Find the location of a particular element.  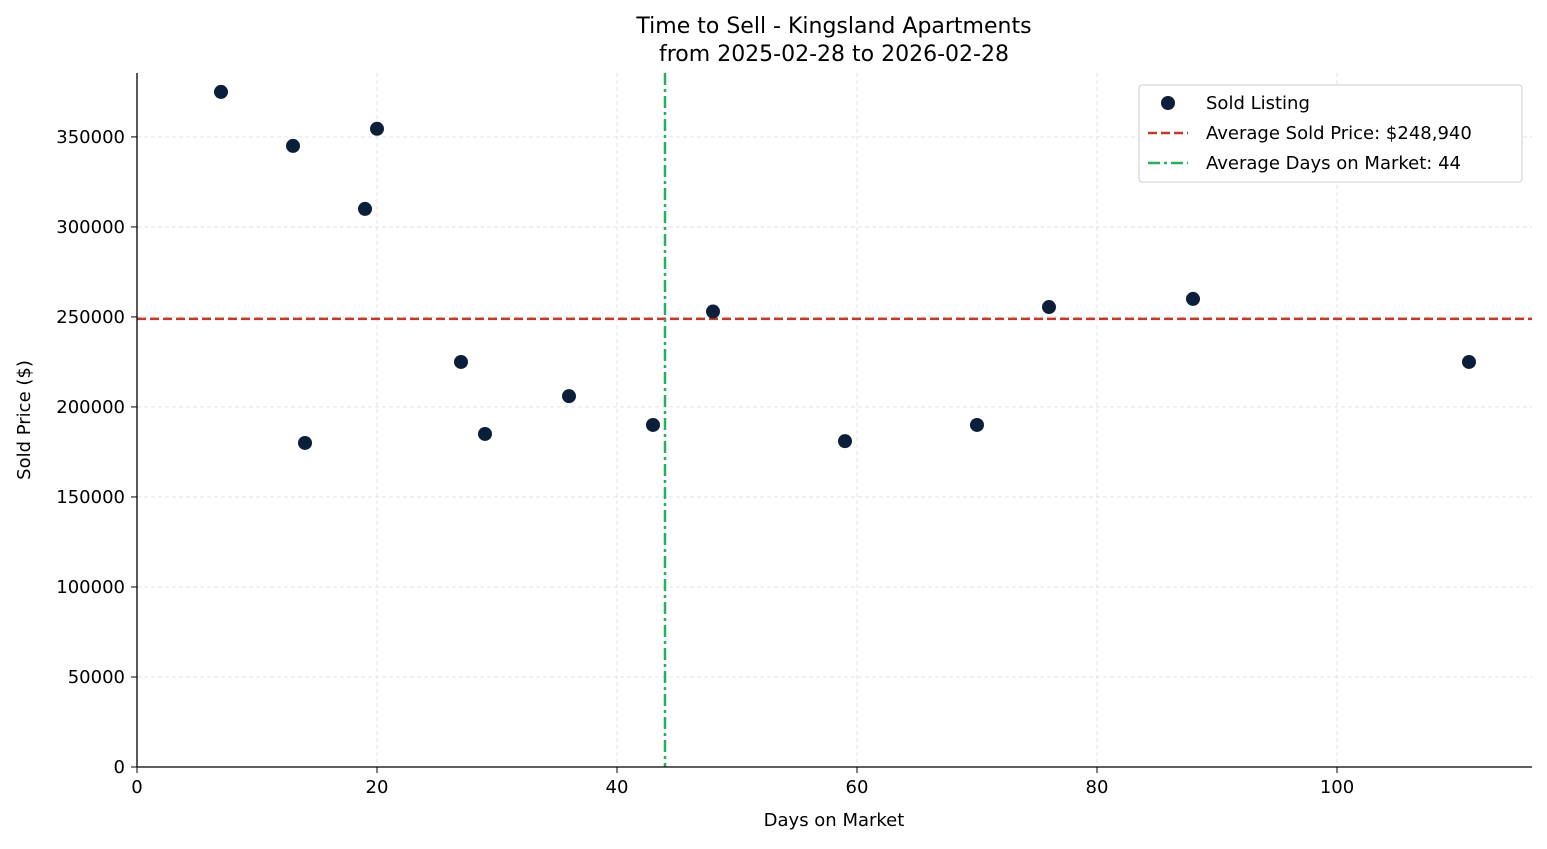

legend-label-sold-listing: Sold Listing is located at coordinates (1258, 103).